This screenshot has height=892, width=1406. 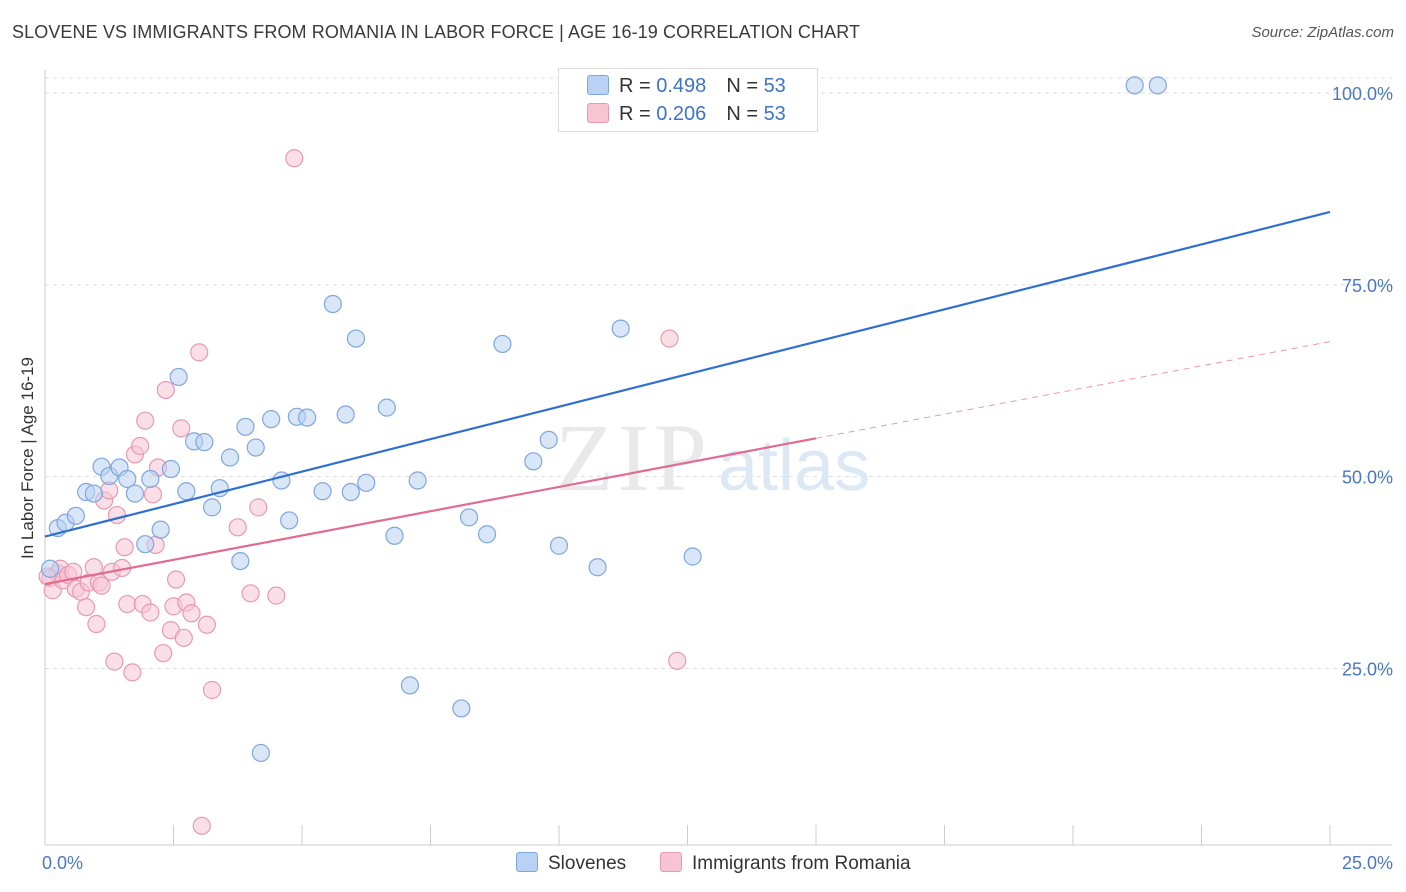 I want to click on x-tick-label: 25.0%, so click(x=1367, y=863).